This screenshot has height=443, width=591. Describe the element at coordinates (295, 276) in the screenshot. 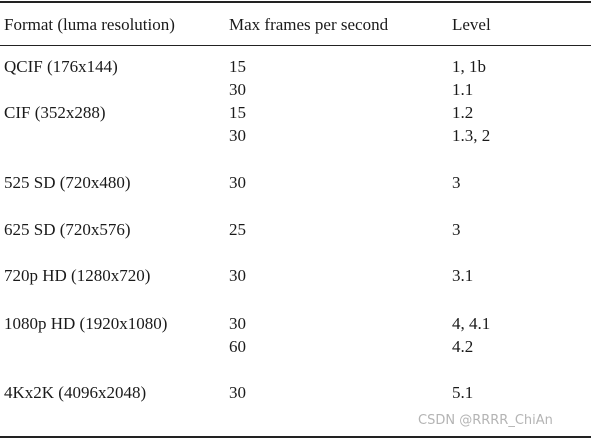

I see `table-row: 720p HD (1280x720) 30 3.1` at that location.